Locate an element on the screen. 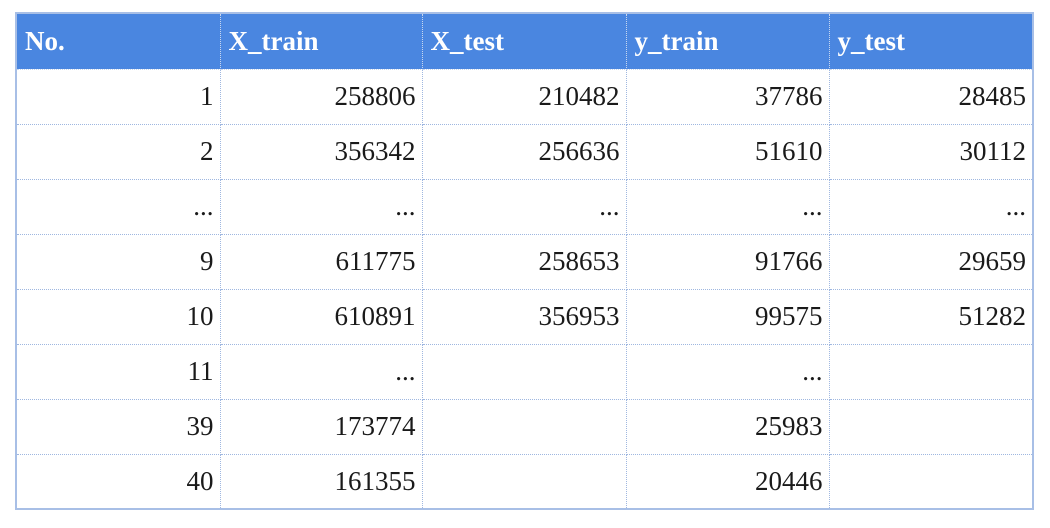 The width and height of the screenshot is (1050, 528). table-row: 2 356342 256636 51610 30112 is located at coordinates (524, 151).